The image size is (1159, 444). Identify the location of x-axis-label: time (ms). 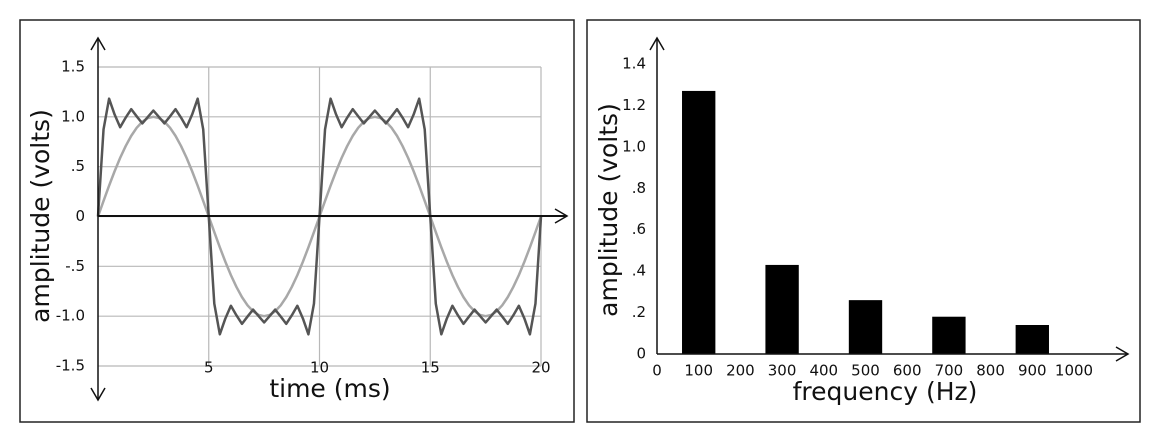
(329, 388).